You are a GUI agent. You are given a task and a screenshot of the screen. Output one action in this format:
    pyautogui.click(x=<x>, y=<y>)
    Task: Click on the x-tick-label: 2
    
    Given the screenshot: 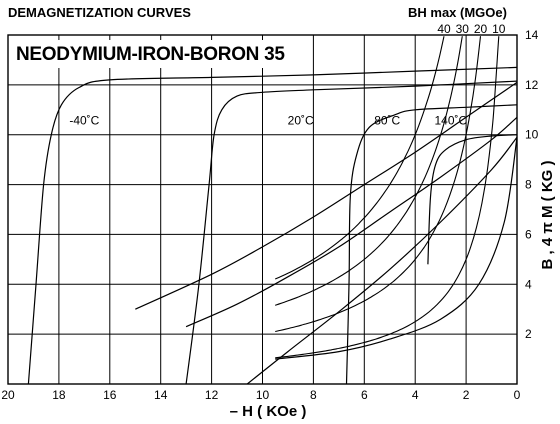 What is the action you would take?
    pyautogui.click(x=466, y=395)
    